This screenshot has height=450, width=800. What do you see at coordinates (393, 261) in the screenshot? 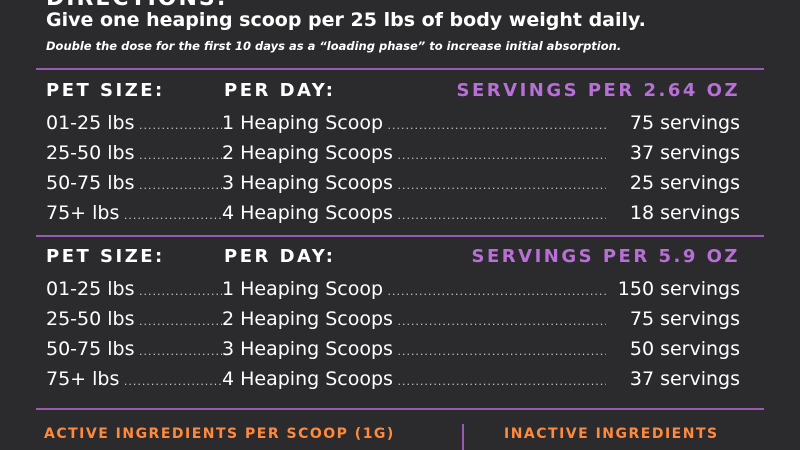
I see `table-header: PET SIZE: PER DAY: SERVINGS PER 5.9 OZ` at bounding box center [393, 261].